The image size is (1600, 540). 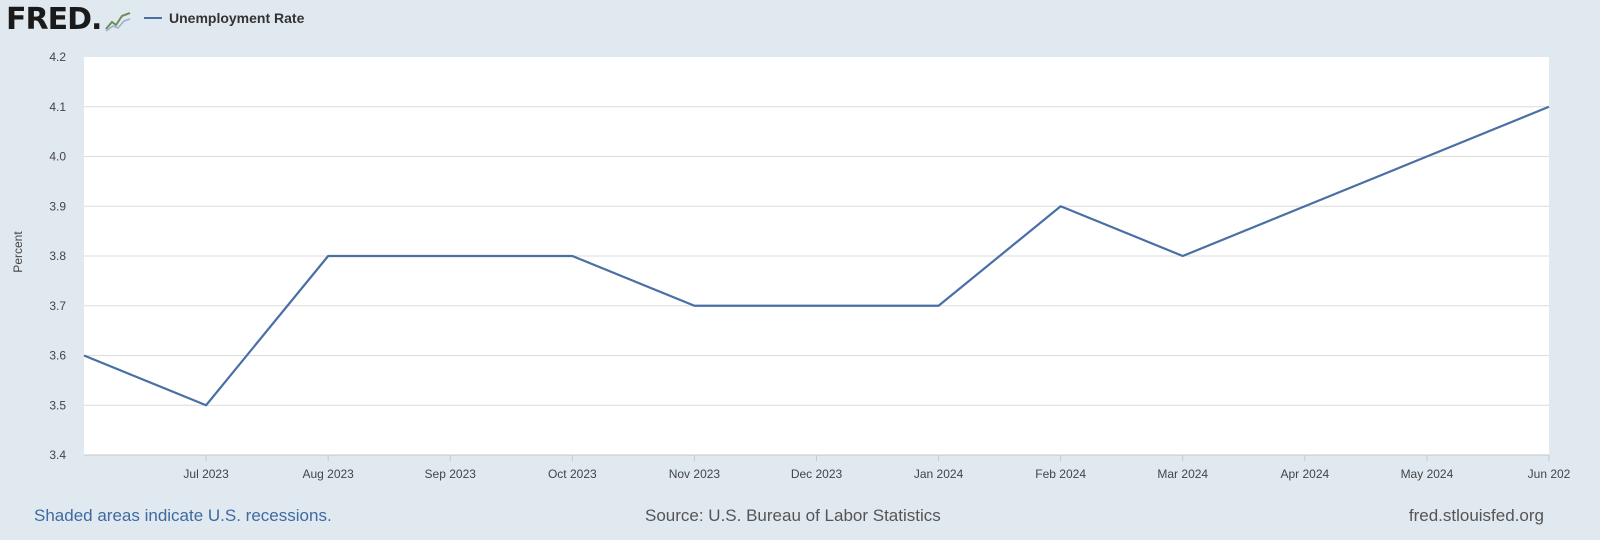 What do you see at coordinates (57, 206) in the screenshot?
I see `y-tick-label: 3.9` at bounding box center [57, 206].